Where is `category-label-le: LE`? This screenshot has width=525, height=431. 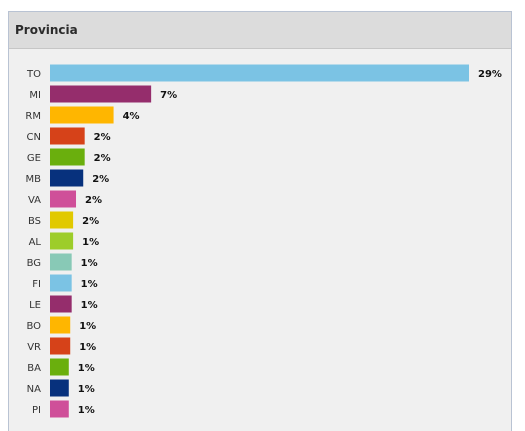
category-label-le: LE is located at coordinates (35, 305).